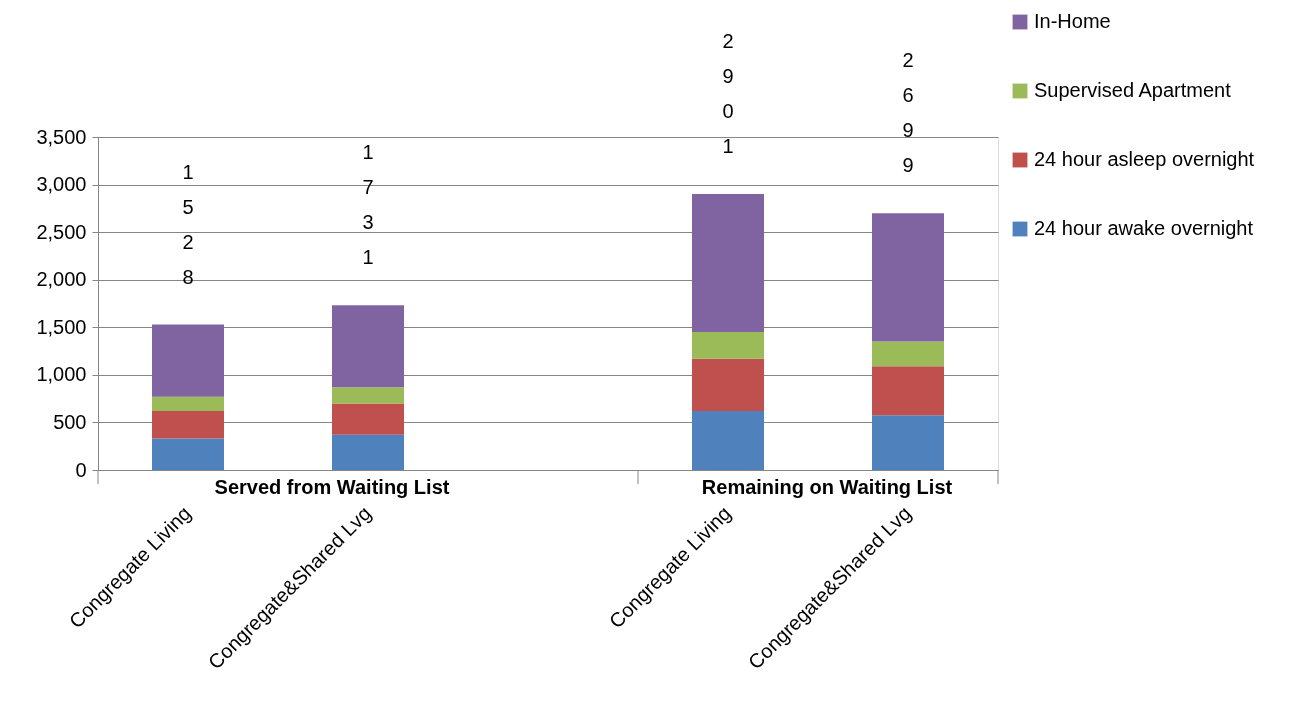  What do you see at coordinates (61, 326) in the screenshot?
I see `y-tick-label: 1,500` at bounding box center [61, 326].